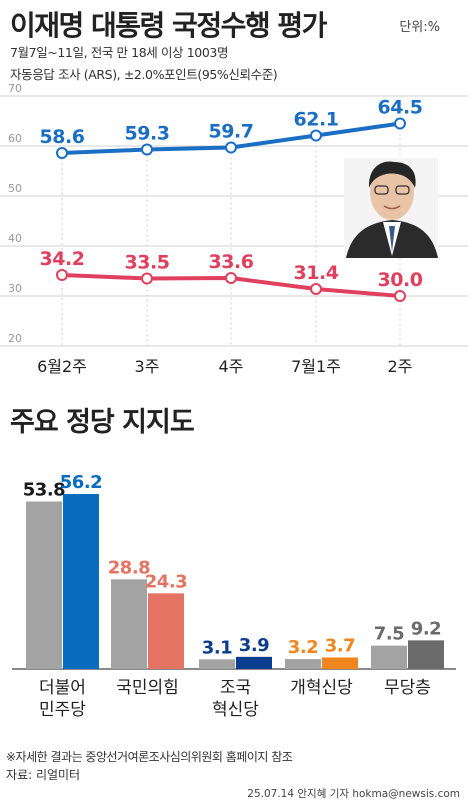 This screenshot has height=802, width=468. What do you see at coordinates (119, 52) in the screenshot?
I see `survey-note: 7월7일~11일, 전국 만 18세 이상 1003명` at bounding box center [119, 52].